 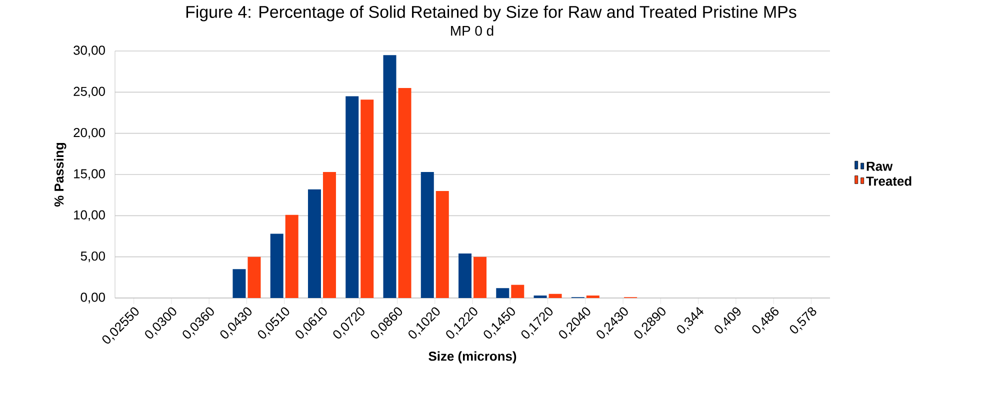 I want to click on y-tick-label: 10,00, so click(x=89, y=216).